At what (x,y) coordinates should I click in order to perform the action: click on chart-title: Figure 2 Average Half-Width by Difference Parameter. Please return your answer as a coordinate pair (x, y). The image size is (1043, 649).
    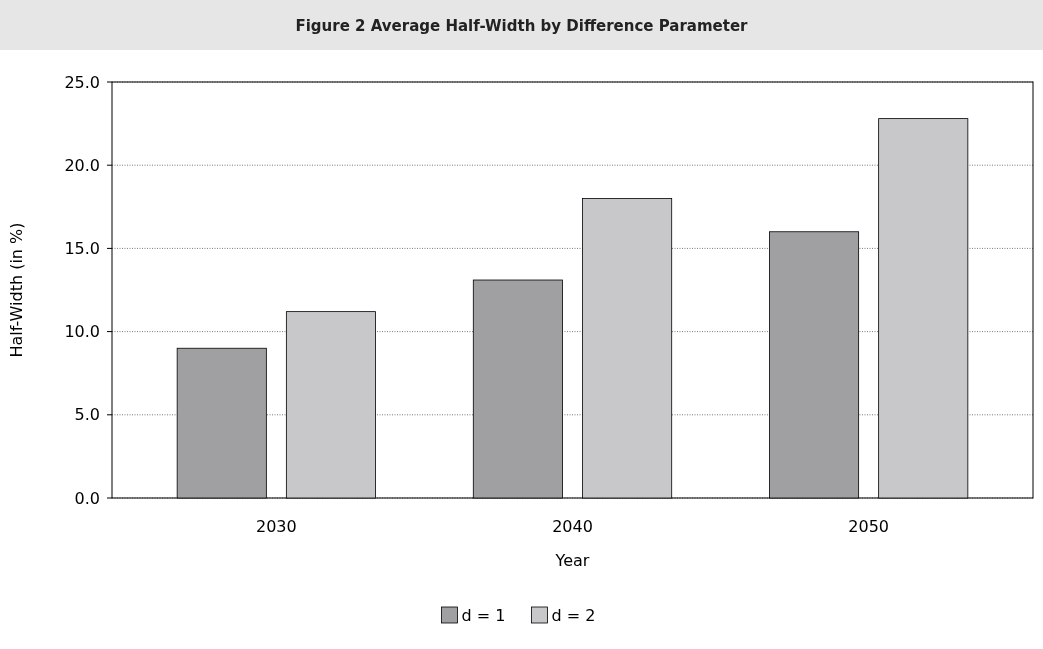
    Looking at the image, I should click on (522, 26).